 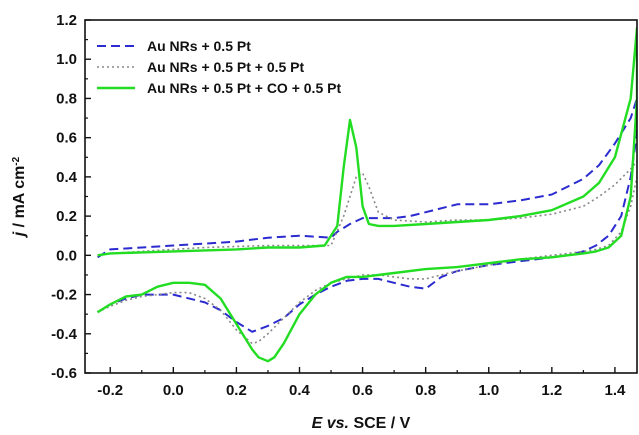 What do you see at coordinates (64, 334) in the screenshot?
I see `y-tick-label: -0.4` at bounding box center [64, 334].